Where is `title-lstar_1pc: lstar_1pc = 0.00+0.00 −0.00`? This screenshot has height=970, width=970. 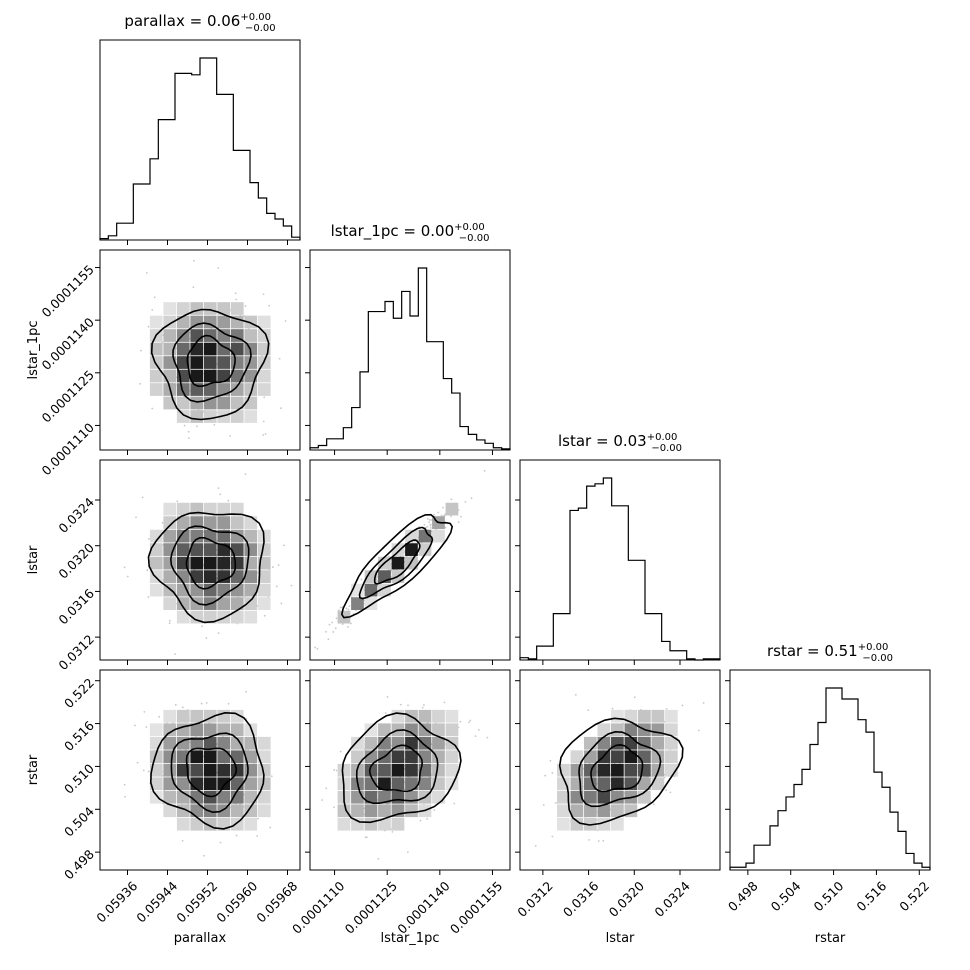 title-lstar_1pc: lstar_1pc = 0.00+0.00 −0.00 is located at coordinates (410, 233).